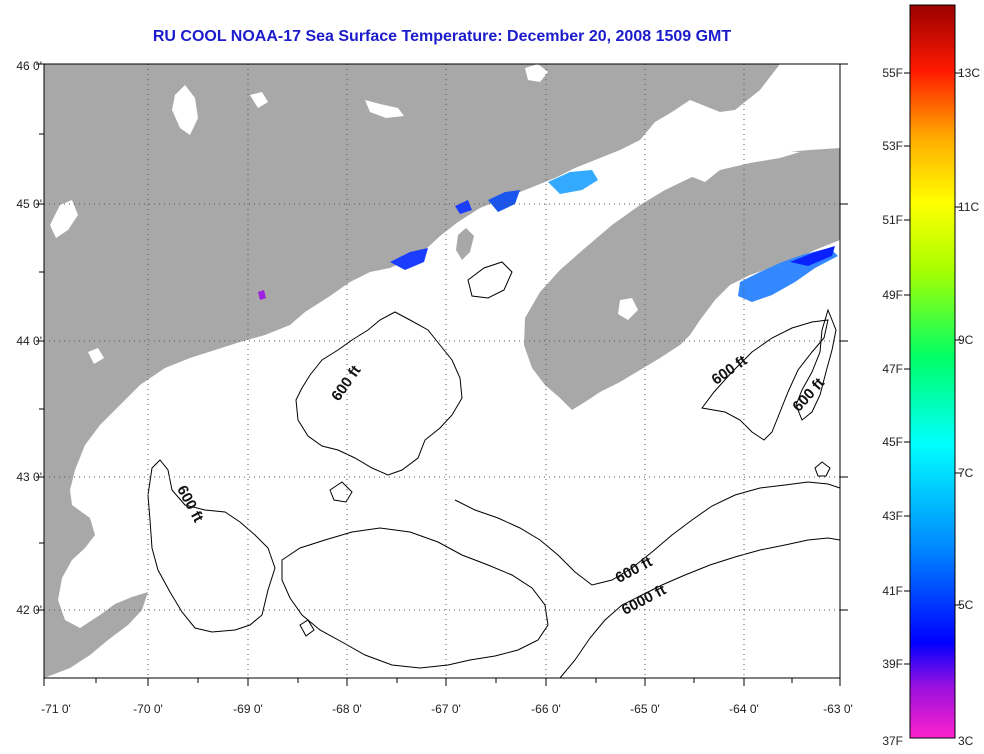 This screenshot has width=984, height=754. Describe the element at coordinates (892, 295) in the screenshot. I see `colorbar-f-label: 49F` at that location.